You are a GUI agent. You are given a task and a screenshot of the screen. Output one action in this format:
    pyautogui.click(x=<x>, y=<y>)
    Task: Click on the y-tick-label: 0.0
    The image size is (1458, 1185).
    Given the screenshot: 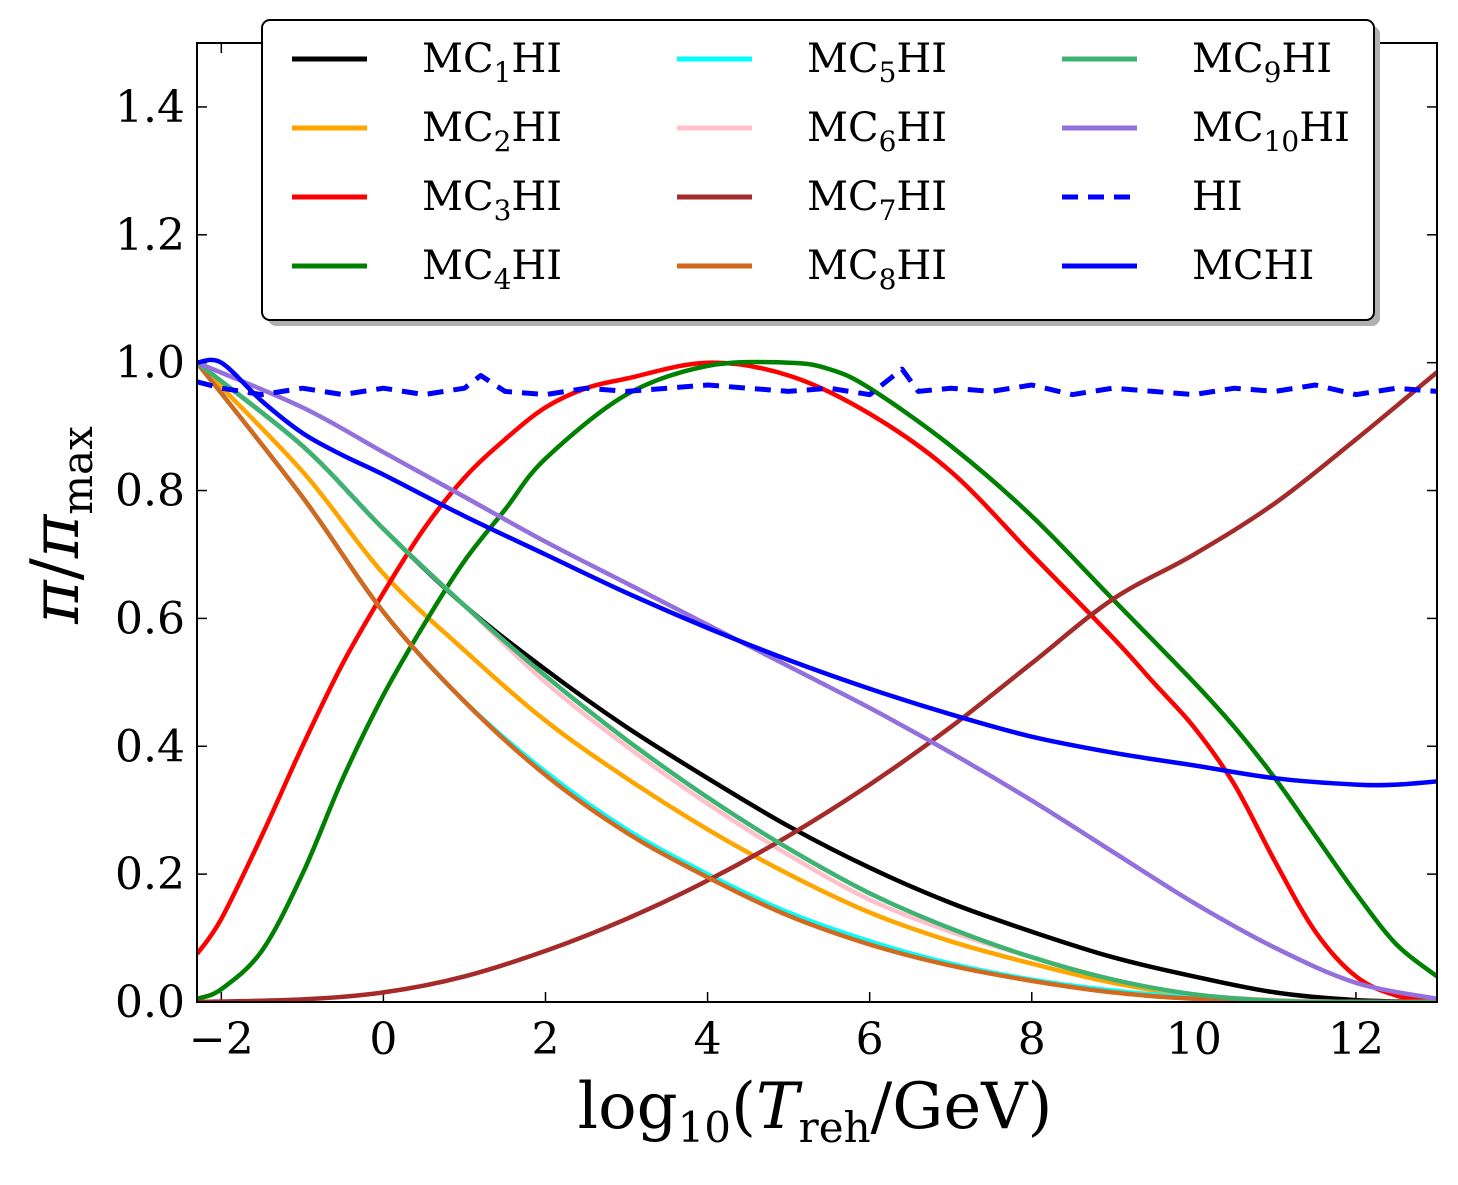 What is the action you would take?
    pyautogui.click(x=150, y=1002)
    